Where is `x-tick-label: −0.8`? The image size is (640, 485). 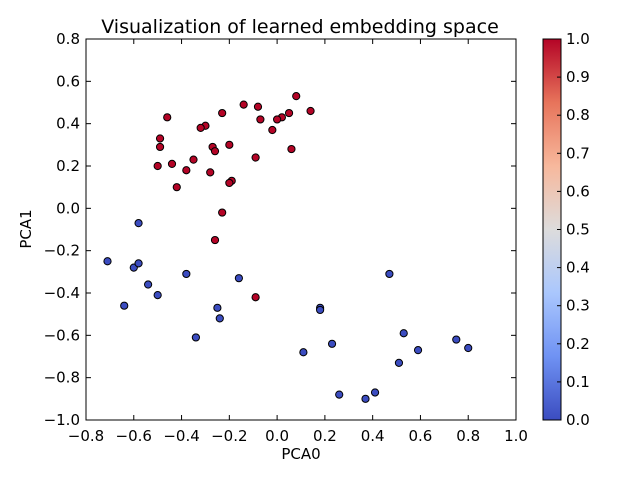 x-tick-label: −0.8 is located at coordinates (86, 436).